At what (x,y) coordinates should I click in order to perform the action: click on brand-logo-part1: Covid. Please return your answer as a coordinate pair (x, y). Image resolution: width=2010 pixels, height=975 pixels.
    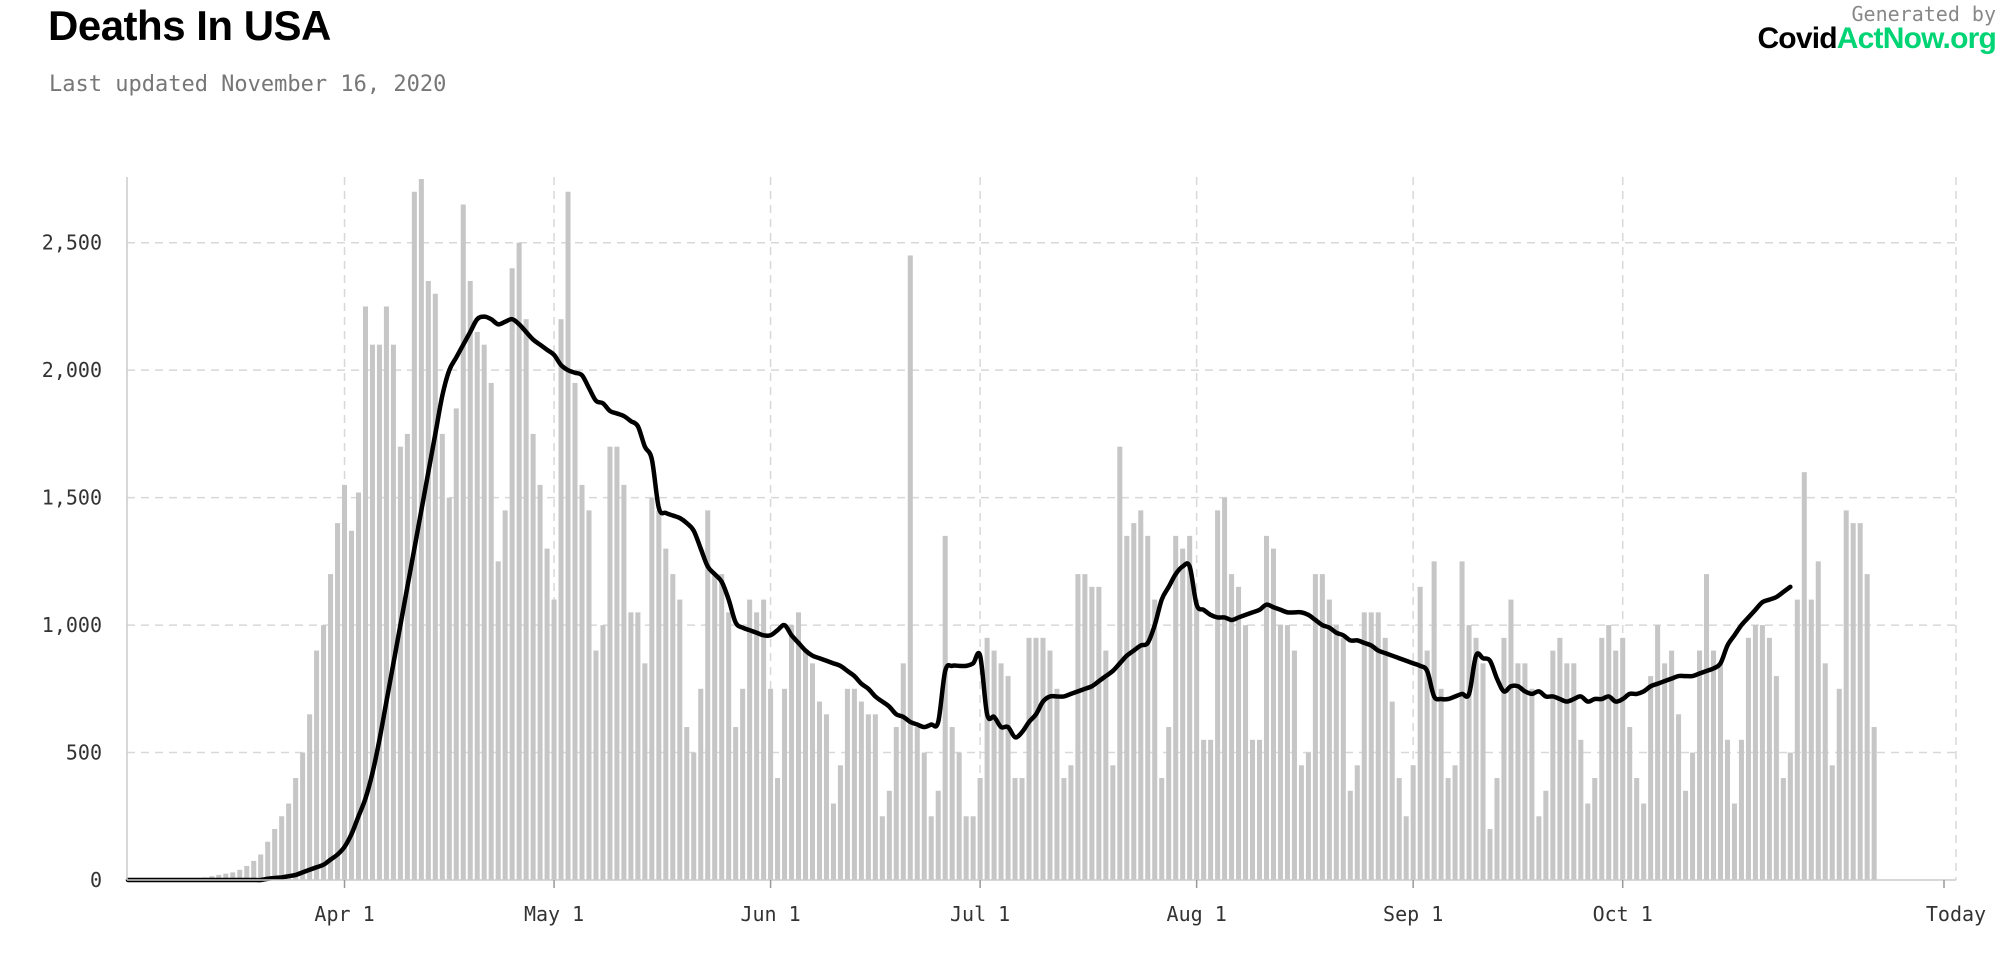
    Looking at the image, I should click on (1797, 38).